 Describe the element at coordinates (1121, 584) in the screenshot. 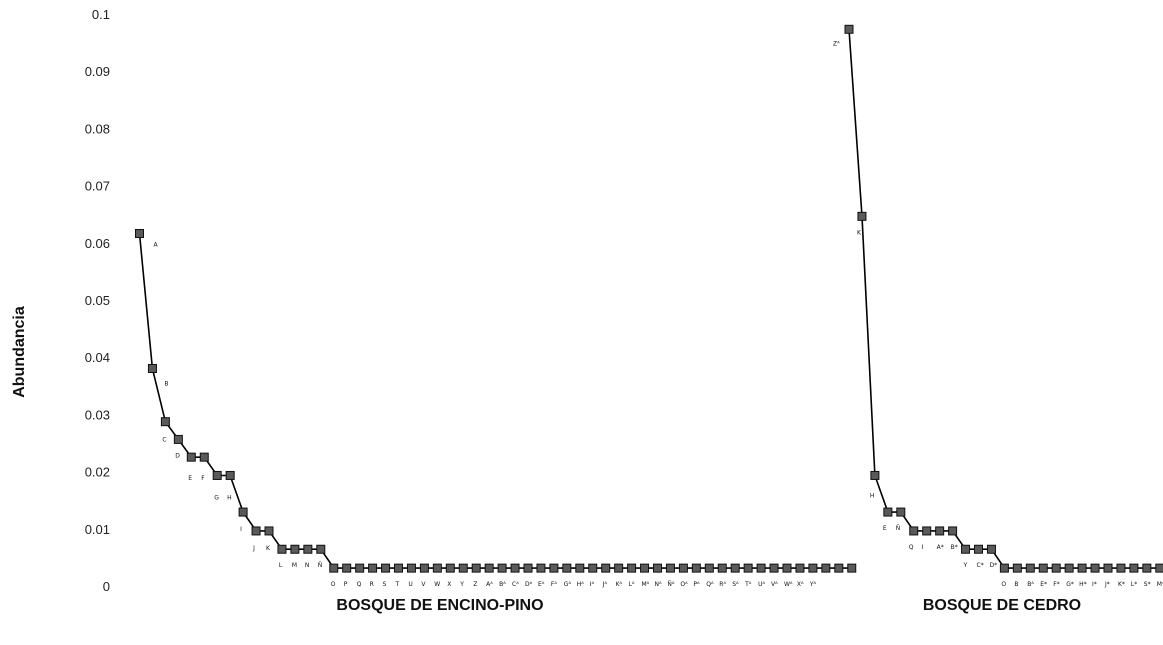

I see `point-label: K*` at that location.